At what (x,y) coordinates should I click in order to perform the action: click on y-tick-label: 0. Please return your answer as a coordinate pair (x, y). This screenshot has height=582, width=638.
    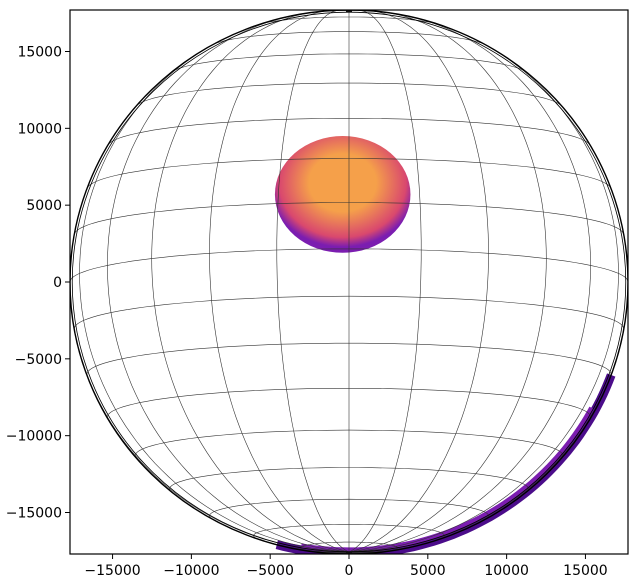
    Looking at the image, I should click on (57, 283).